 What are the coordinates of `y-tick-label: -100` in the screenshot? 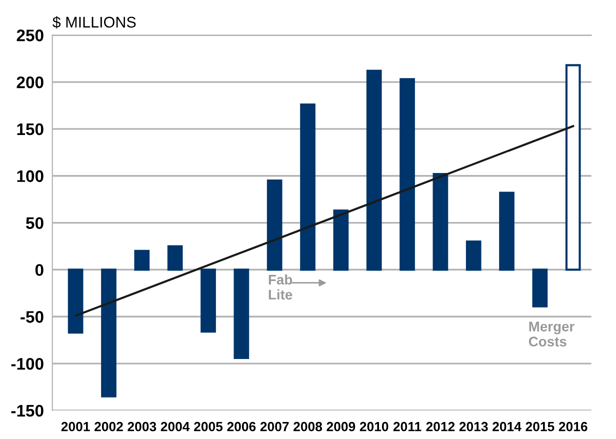 It's located at (27, 364).